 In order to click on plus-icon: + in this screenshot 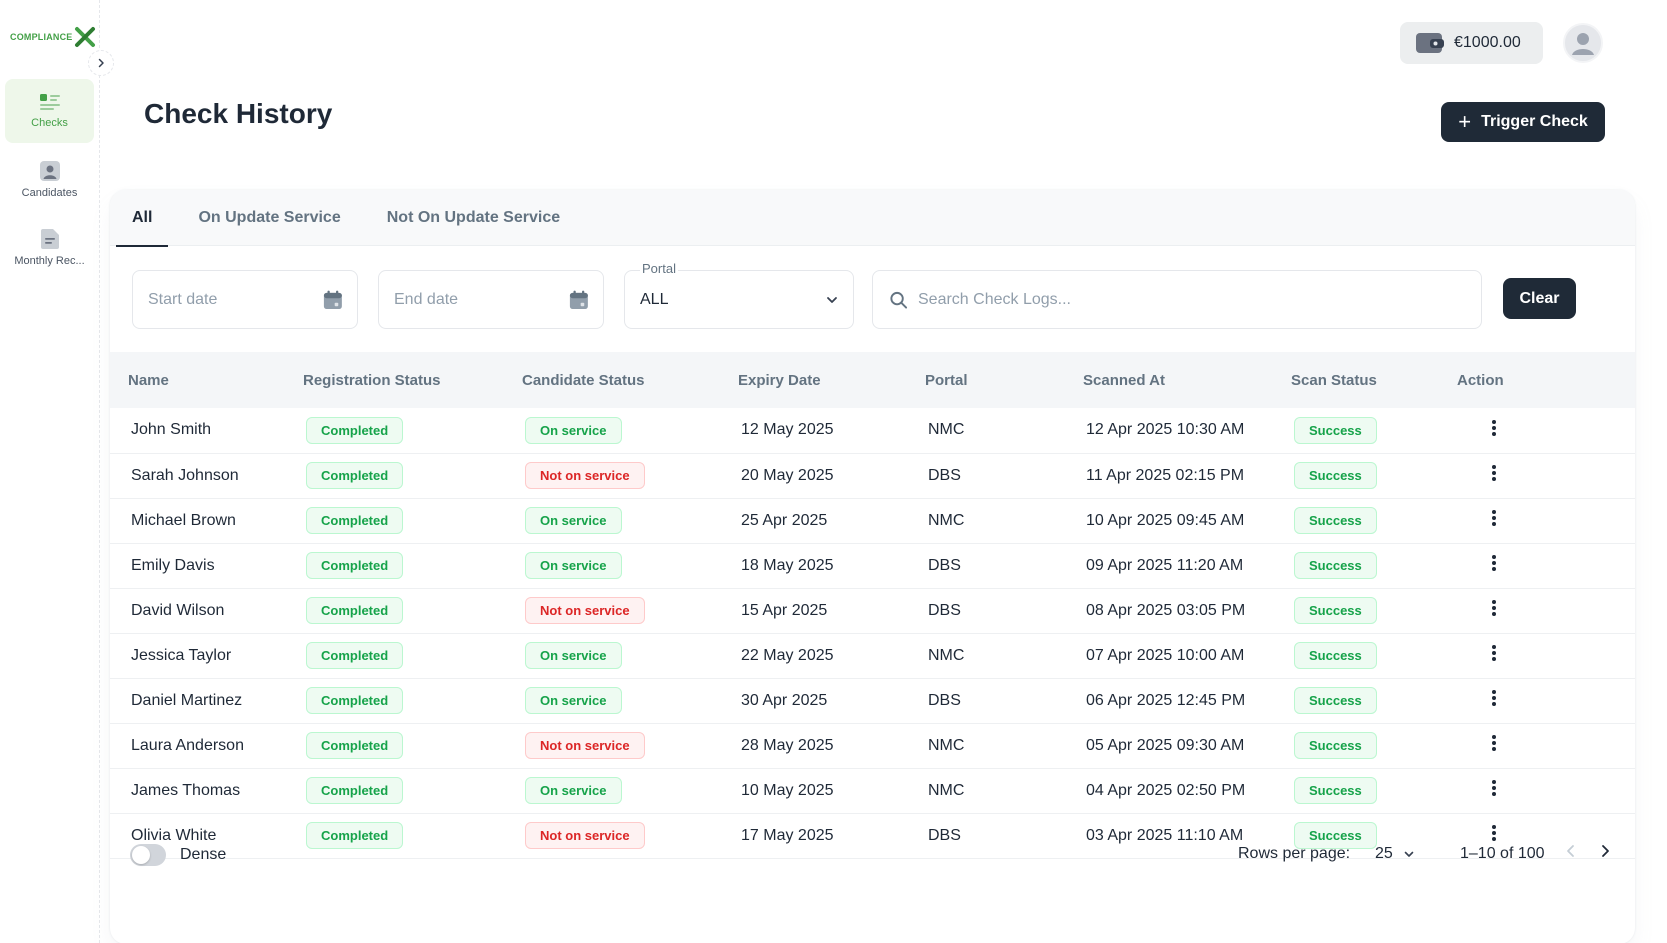, I will do `click(1465, 121)`.